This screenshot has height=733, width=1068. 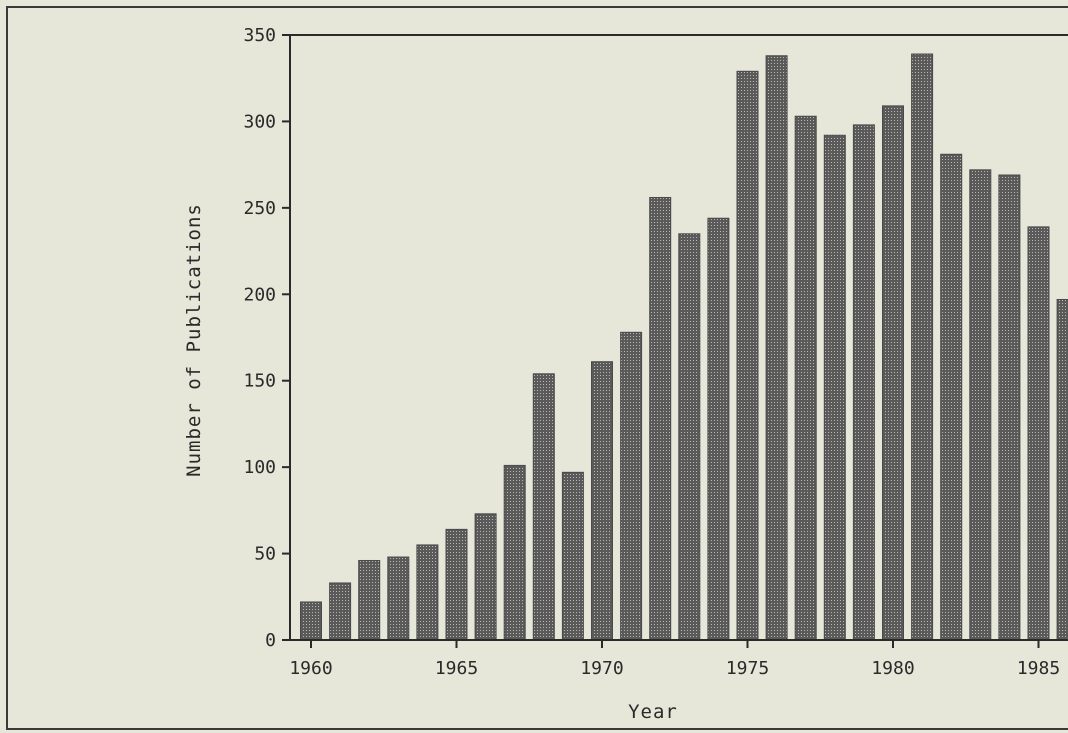 What do you see at coordinates (1038, 668) in the screenshot?
I see `x-tick-label-1985: 1985` at bounding box center [1038, 668].